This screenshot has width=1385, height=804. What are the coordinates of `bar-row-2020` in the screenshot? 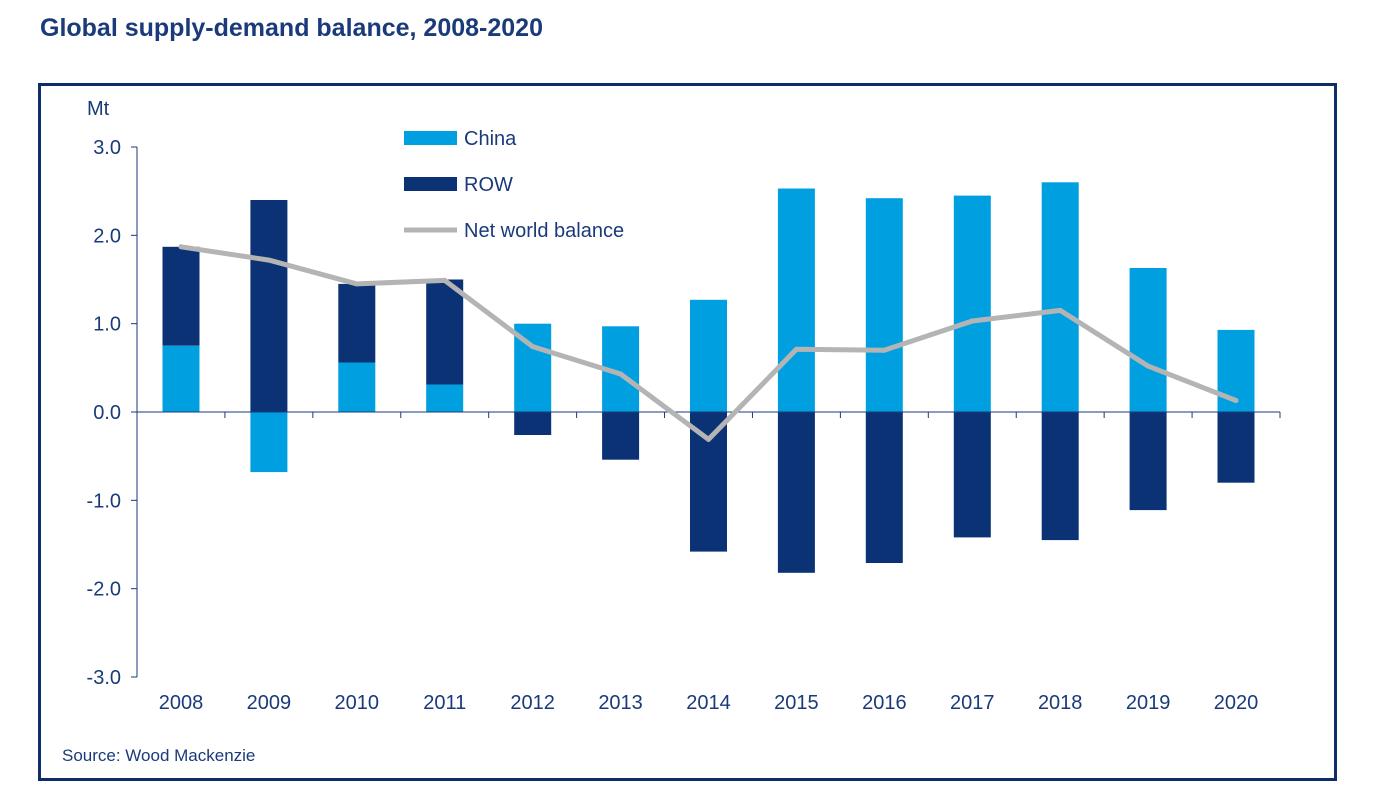 It's located at (1236, 447).